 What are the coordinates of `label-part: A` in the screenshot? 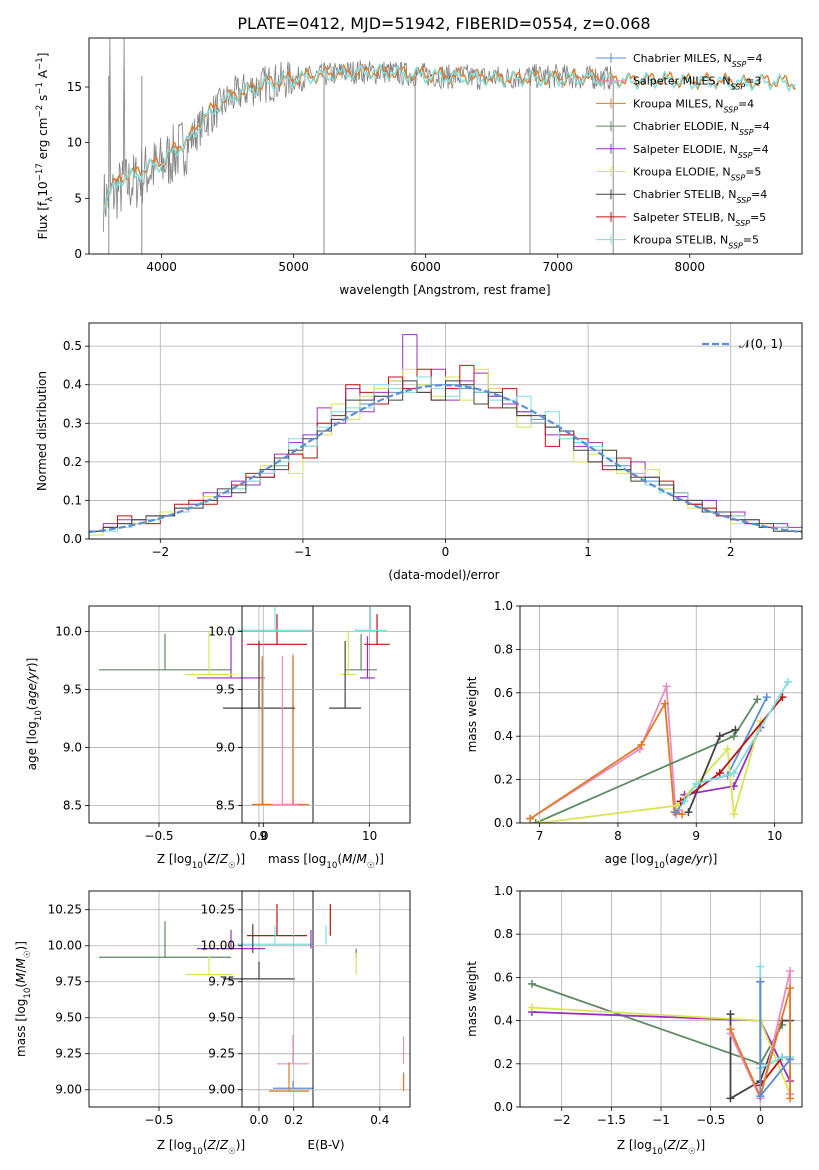 It's located at (43, 75).